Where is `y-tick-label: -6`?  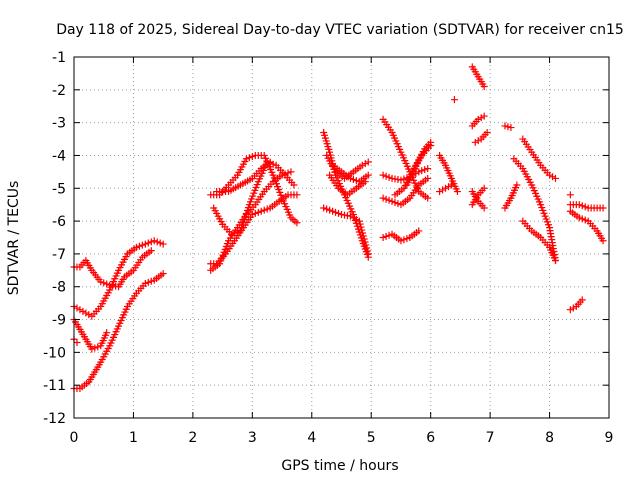
y-tick-label: -6 is located at coordinates (59, 222).